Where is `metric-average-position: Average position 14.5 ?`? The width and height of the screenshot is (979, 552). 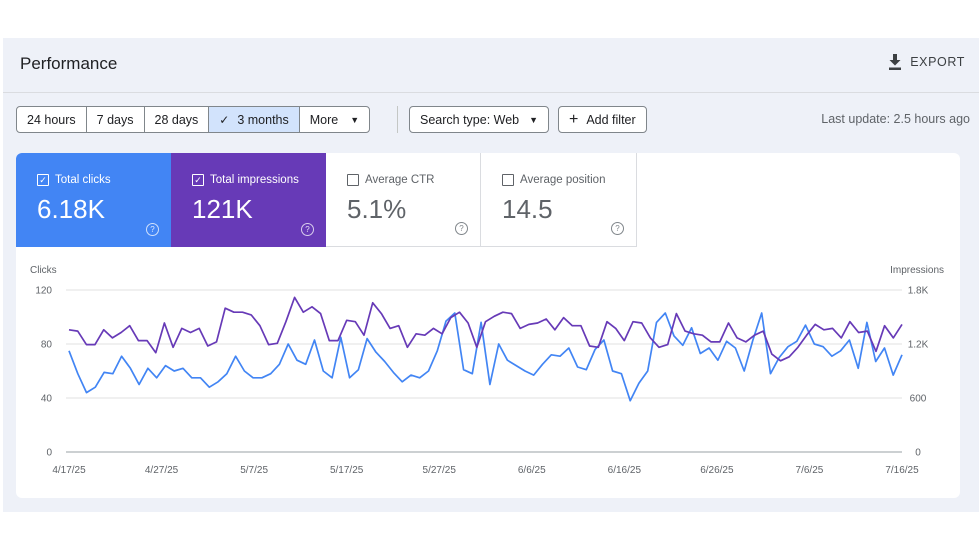
metric-average-position: Average position 14.5 ? is located at coordinates (559, 200).